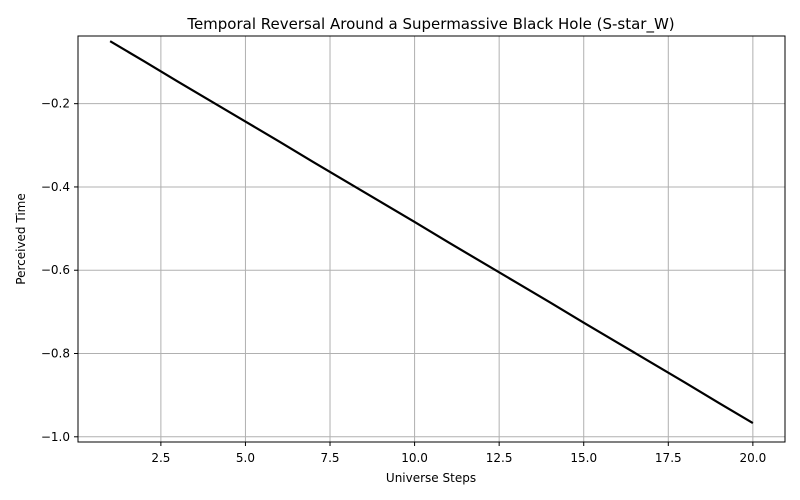 This screenshot has height=500, width=800. I want to click on x-tick-label: 12.5, so click(499, 458).